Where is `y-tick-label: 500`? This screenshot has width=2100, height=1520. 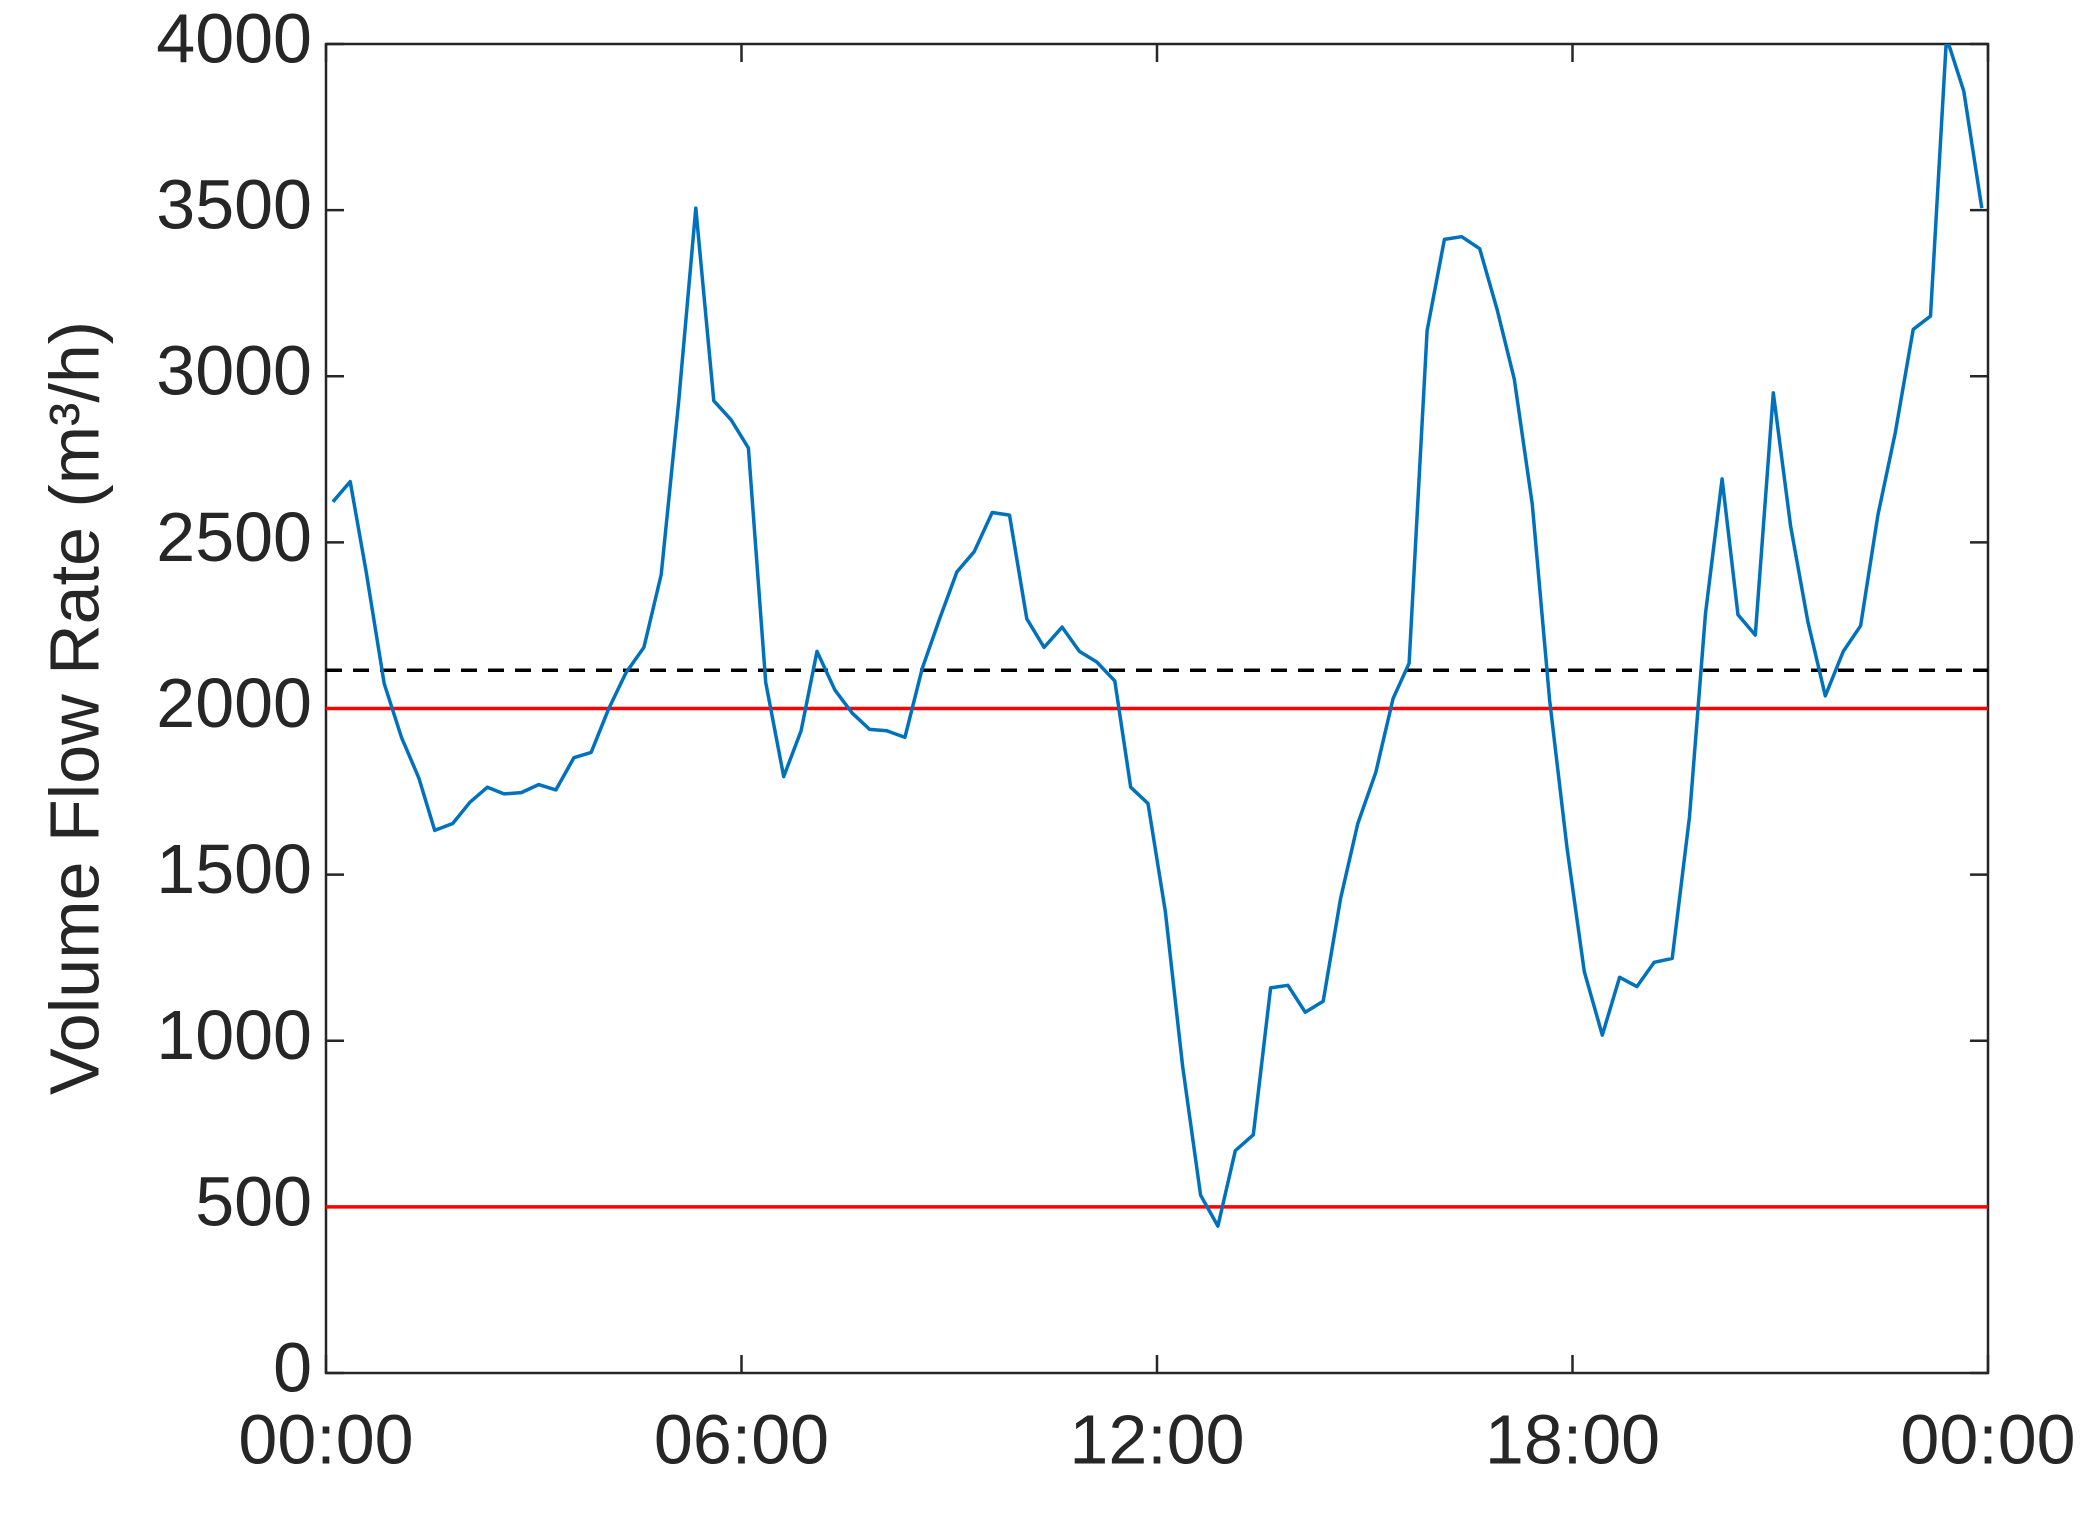
y-tick-label: 500 is located at coordinates (253, 1201).